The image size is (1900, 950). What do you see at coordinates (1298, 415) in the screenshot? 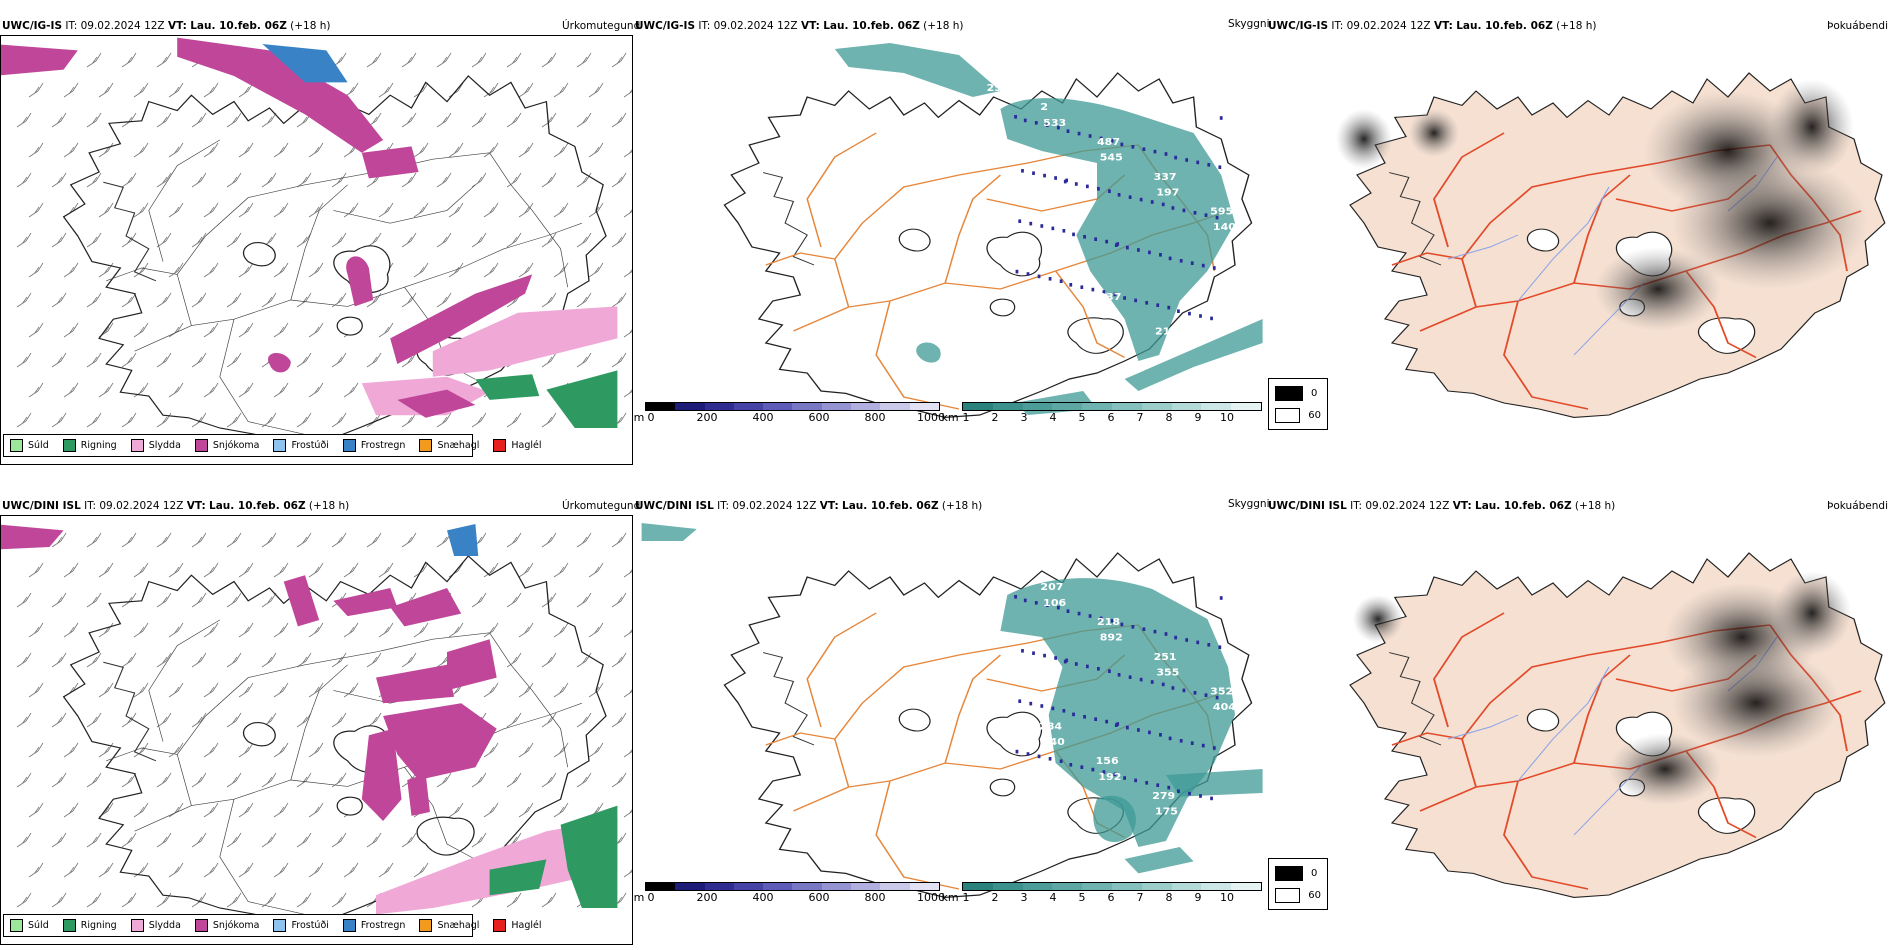
I see `fog-legend-row: 60` at bounding box center [1298, 415].